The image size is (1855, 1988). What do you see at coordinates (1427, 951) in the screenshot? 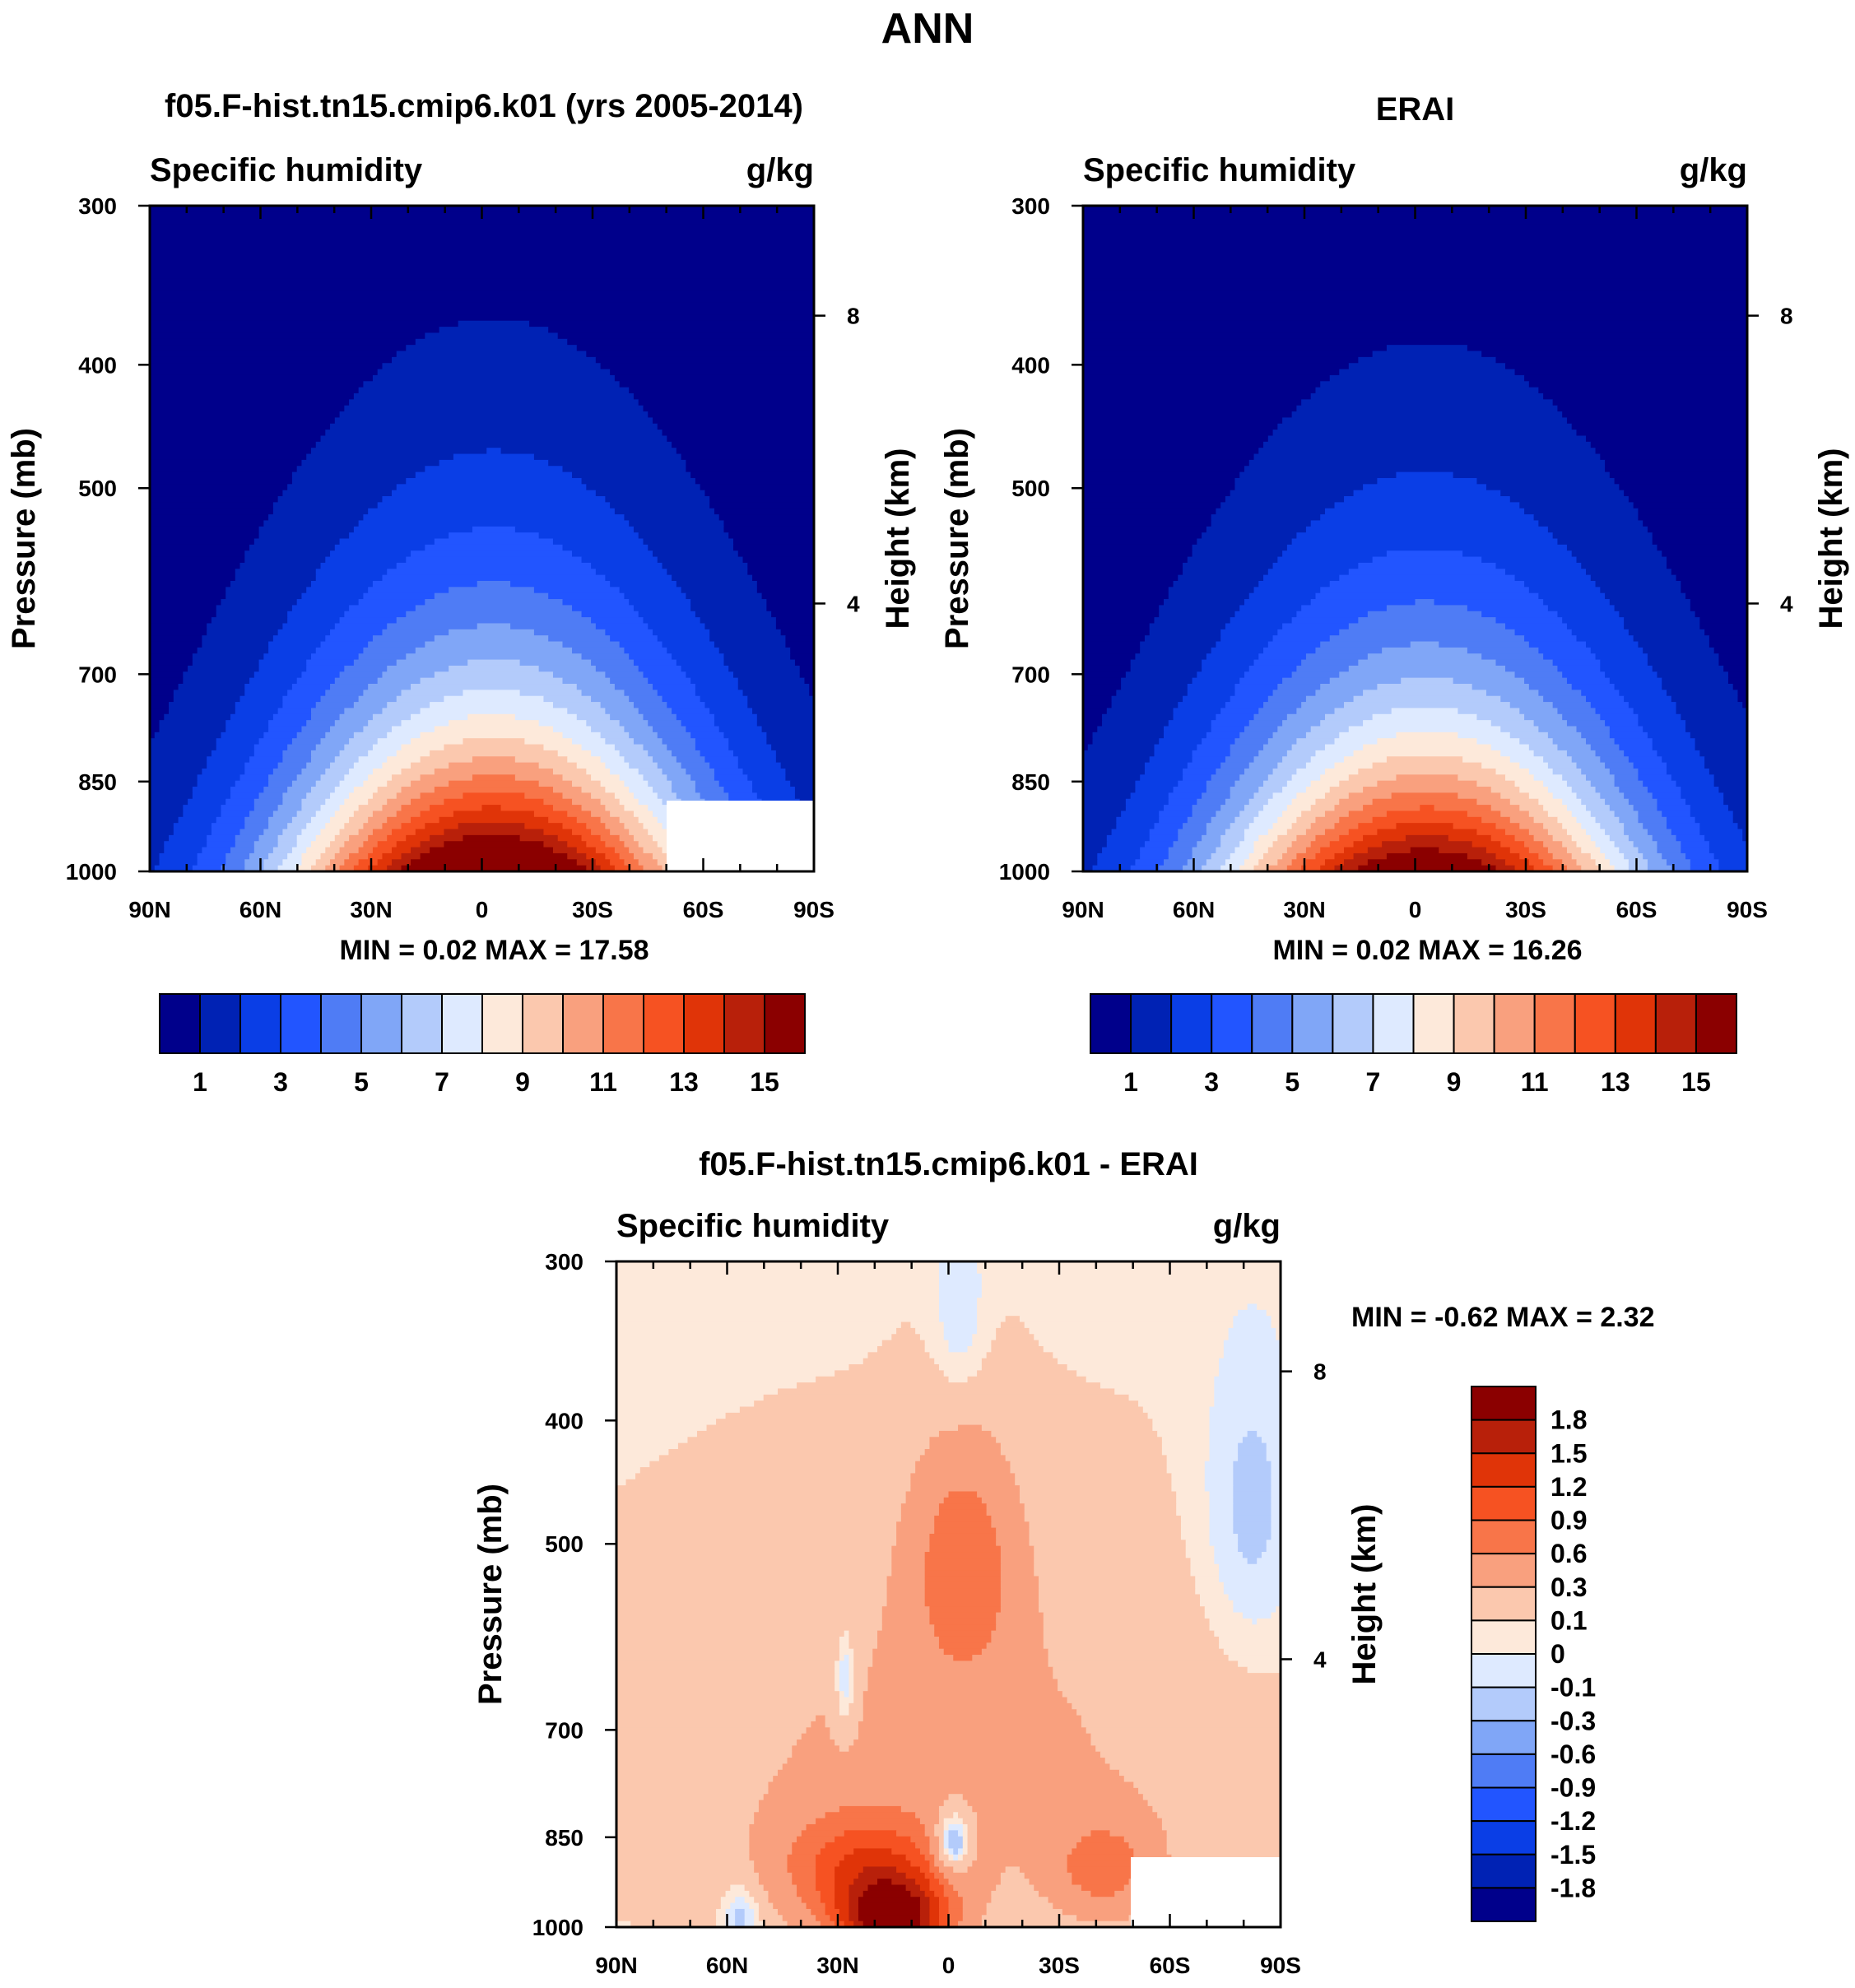
I see `min-max-label: MIN = 0.02 MAX = 16.26` at bounding box center [1427, 951].